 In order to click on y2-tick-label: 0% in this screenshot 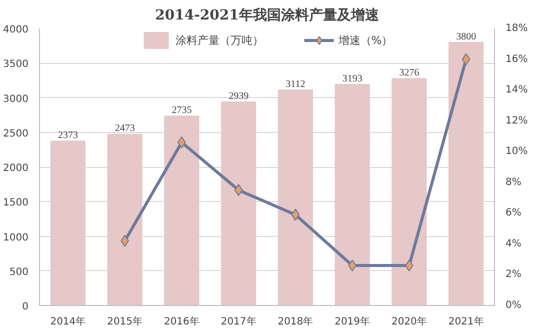, I will do `click(514, 305)`.